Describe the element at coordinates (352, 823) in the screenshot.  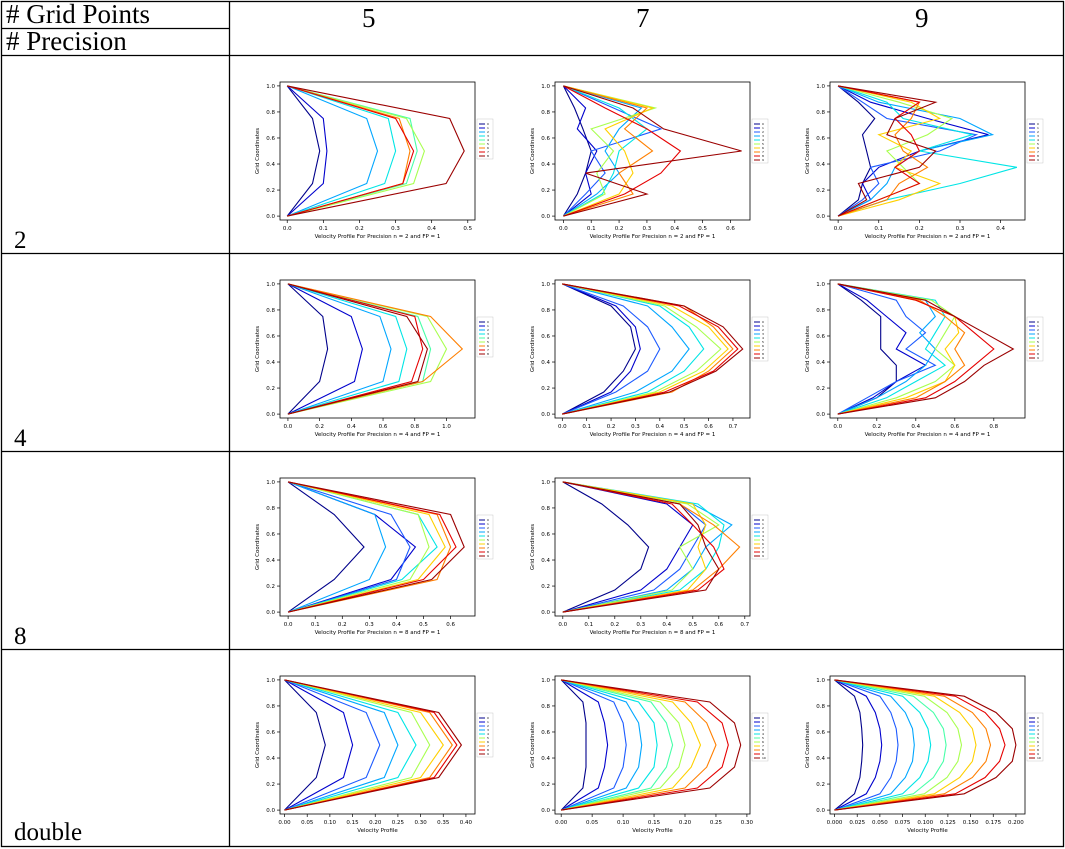
I see `x-tick-label: 0.15` at that location.